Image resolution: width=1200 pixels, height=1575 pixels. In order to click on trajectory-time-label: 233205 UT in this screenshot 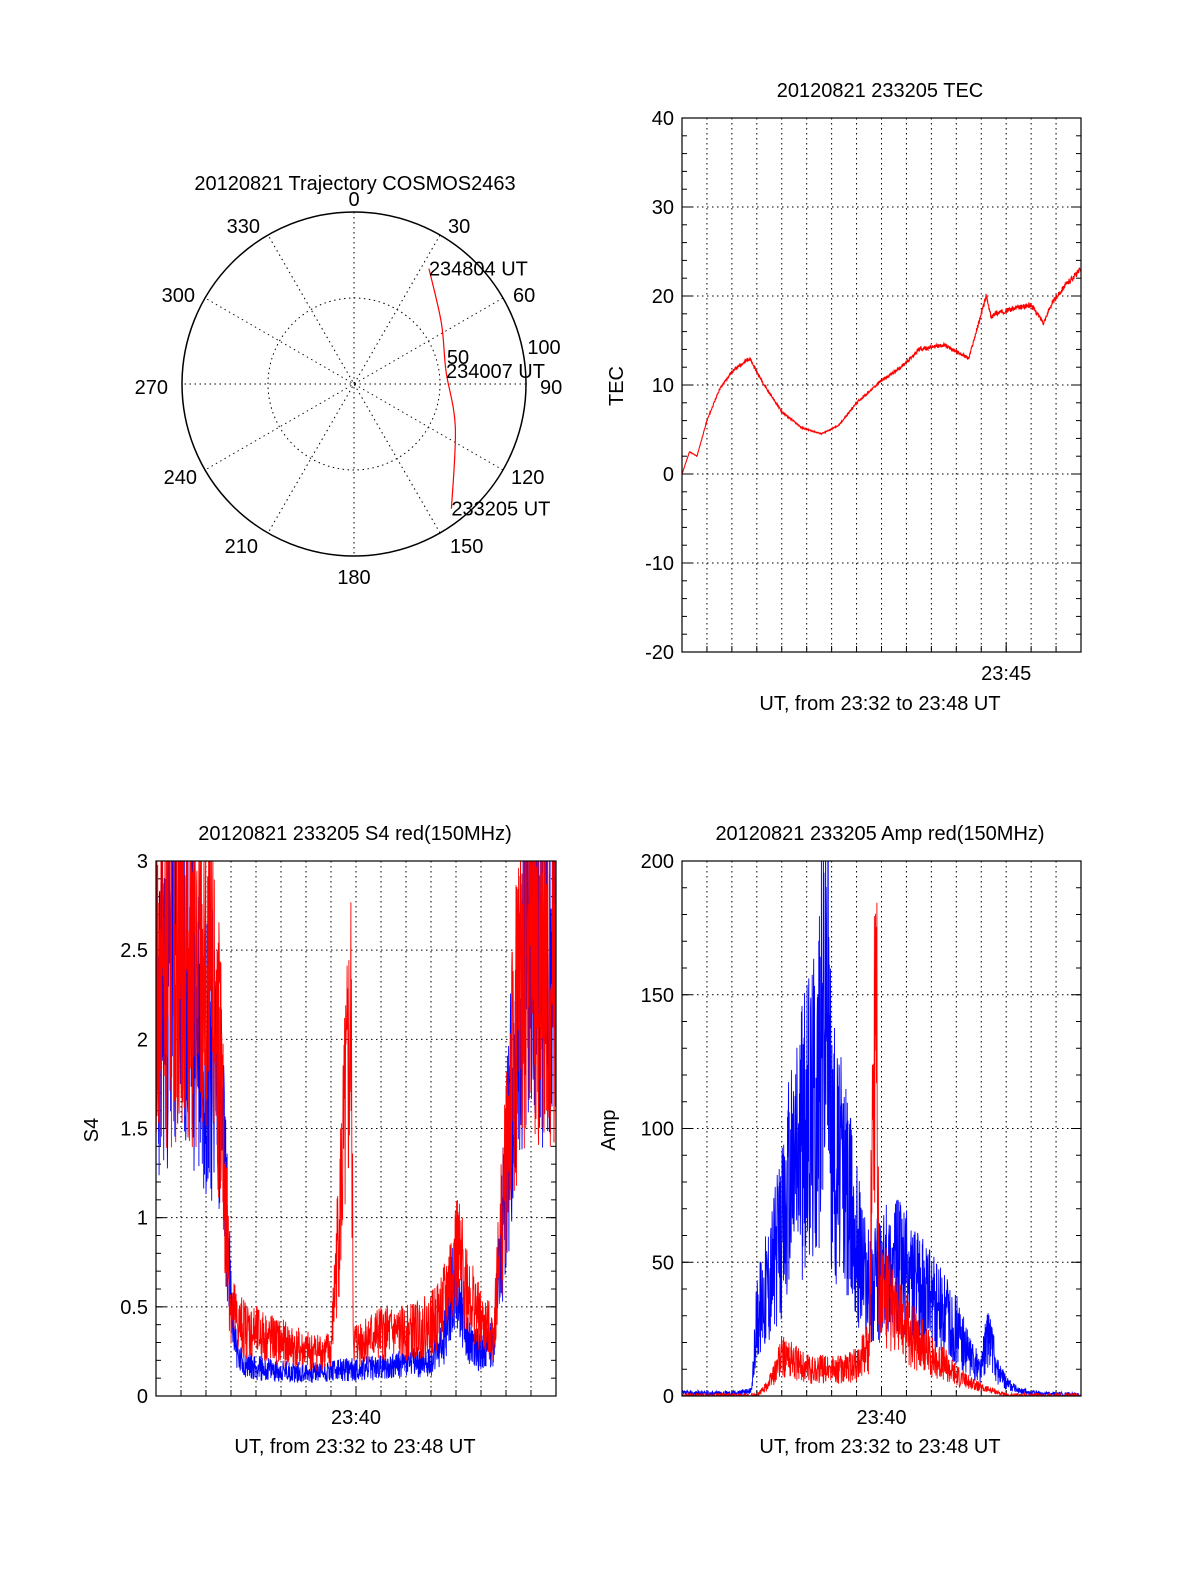, I will do `click(500, 510)`.